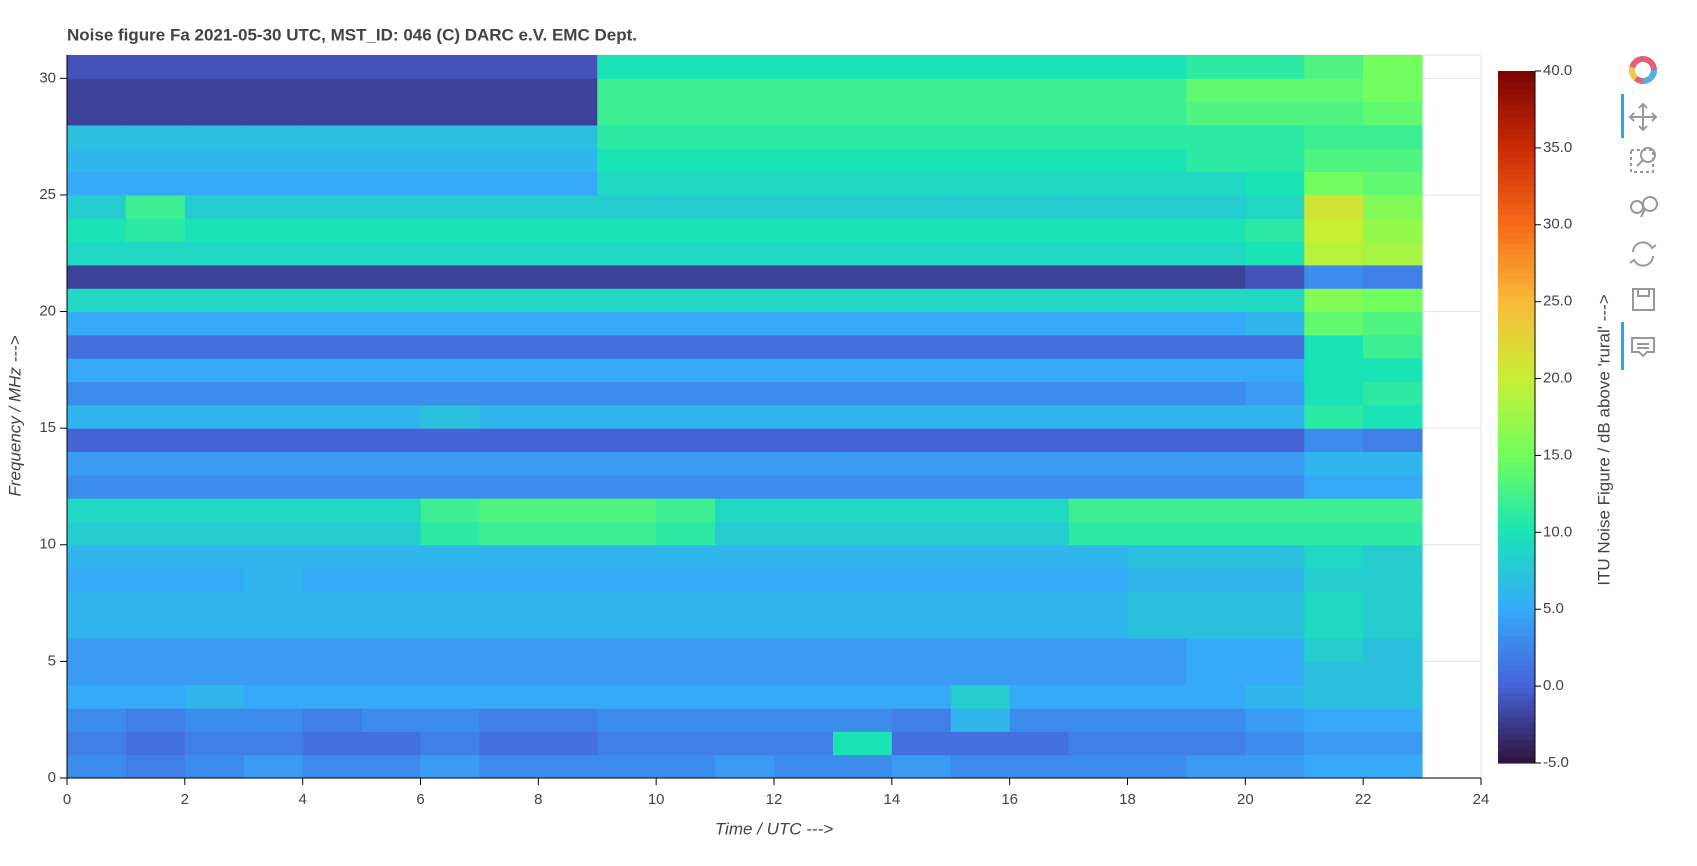 Image resolution: width=1697 pixels, height=866 pixels. I want to click on wheel-zoom-tool, so click(1644, 207).